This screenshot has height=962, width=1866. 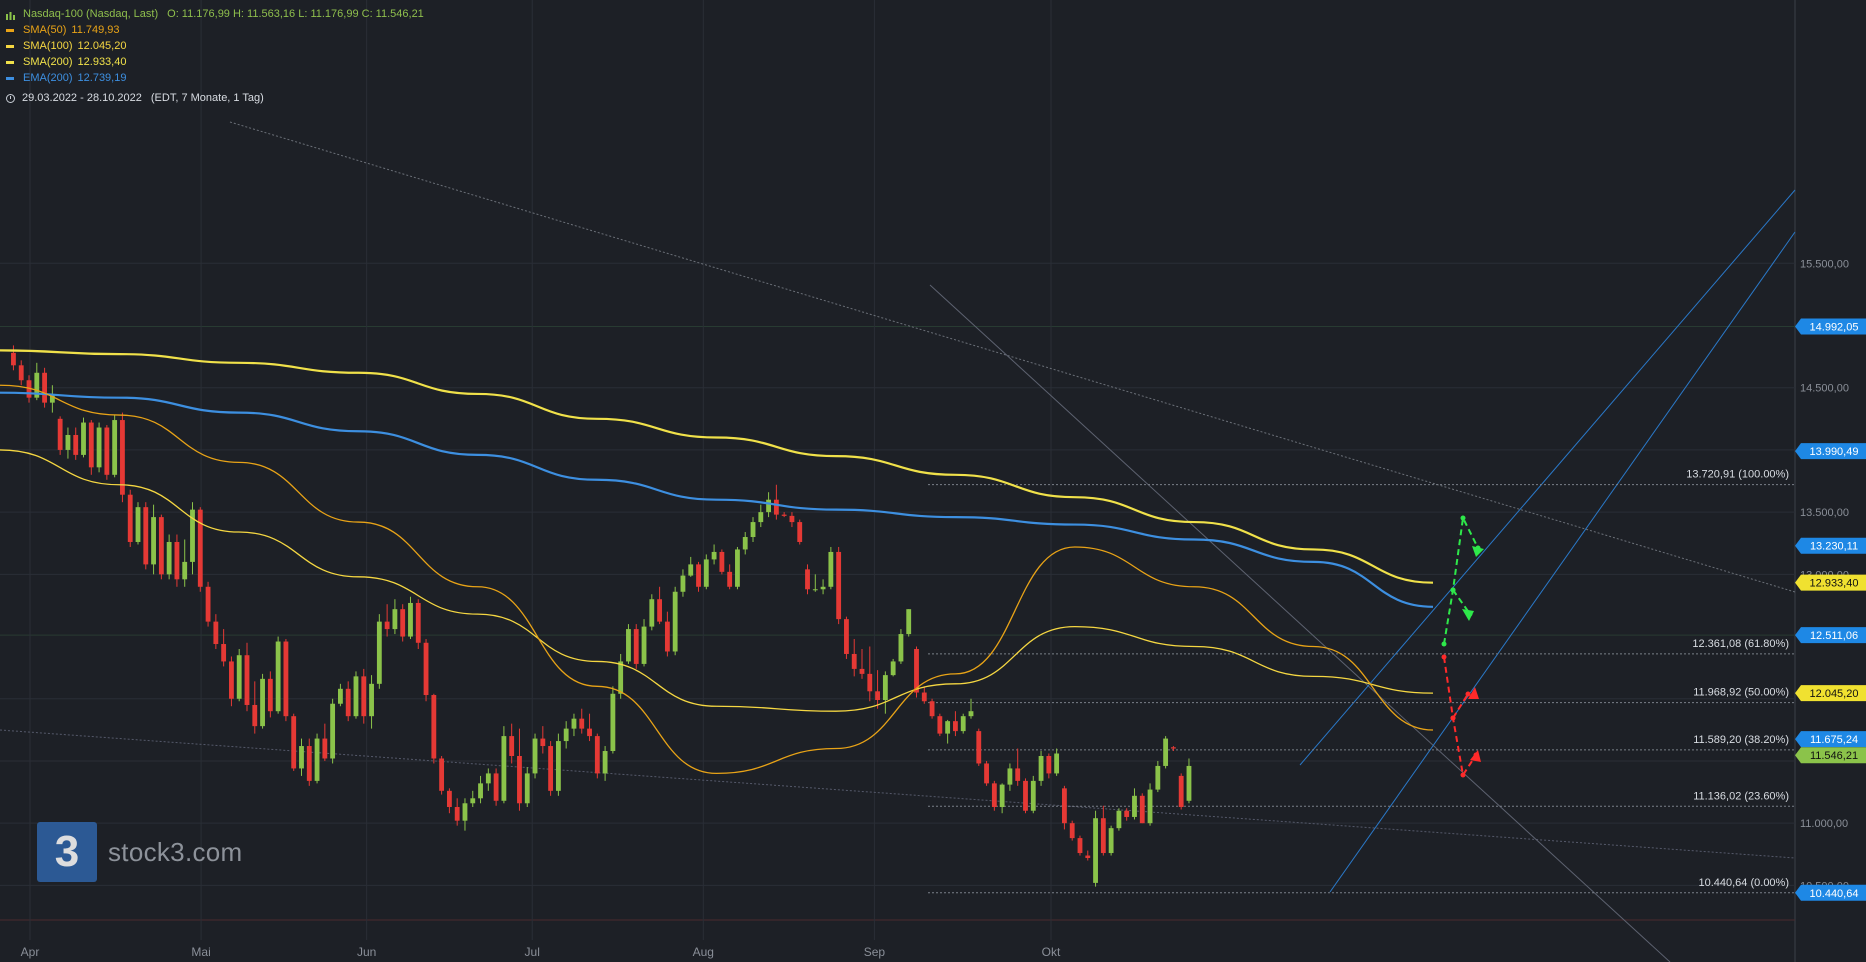 What do you see at coordinates (215, 46) in the screenshot?
I see `indicator-row: SMA(100) 12.045,20` at bounding box center [215, 46].